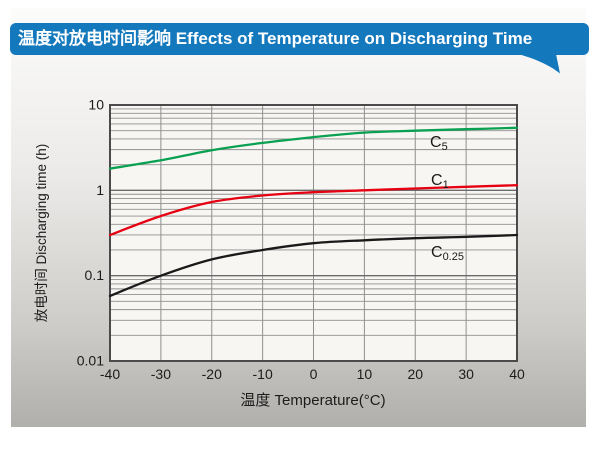 The width and height of the screenshot is (600, 451). Describe the element at coordinates (517, 374) in the screenshot. I see `x-tick-label: 40` at that location.